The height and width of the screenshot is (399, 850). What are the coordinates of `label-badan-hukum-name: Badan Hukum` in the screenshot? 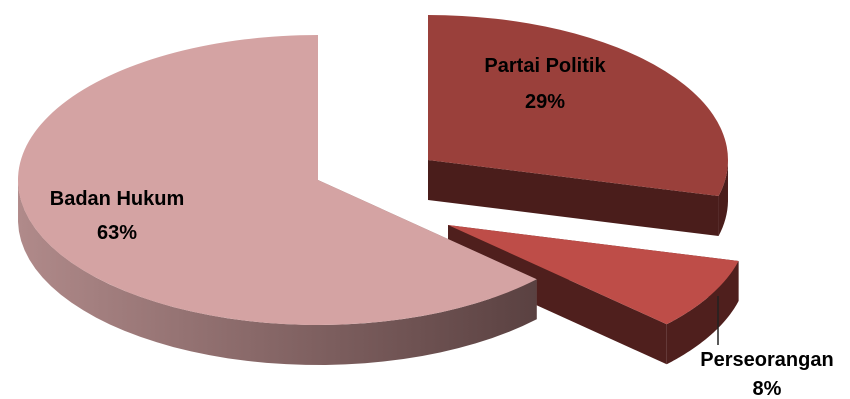 It's located at (117, 199).